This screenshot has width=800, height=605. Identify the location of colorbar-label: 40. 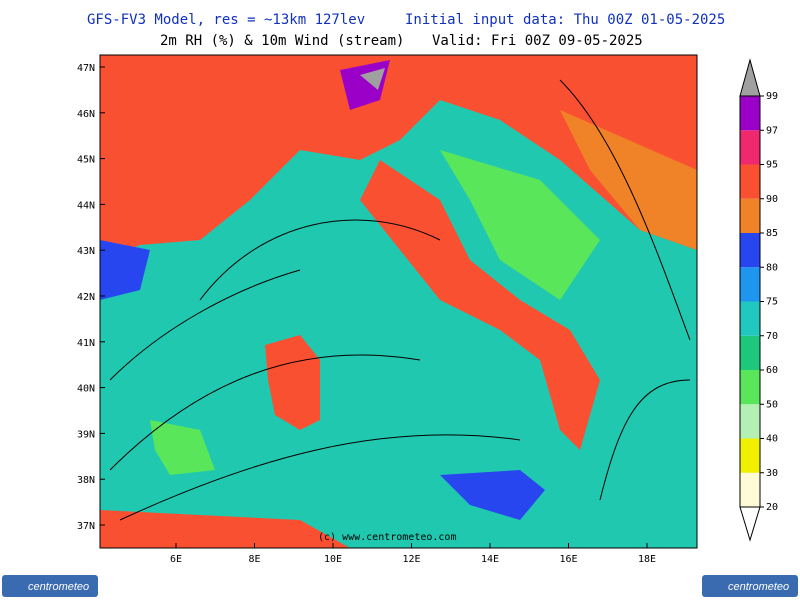
(772, 439).